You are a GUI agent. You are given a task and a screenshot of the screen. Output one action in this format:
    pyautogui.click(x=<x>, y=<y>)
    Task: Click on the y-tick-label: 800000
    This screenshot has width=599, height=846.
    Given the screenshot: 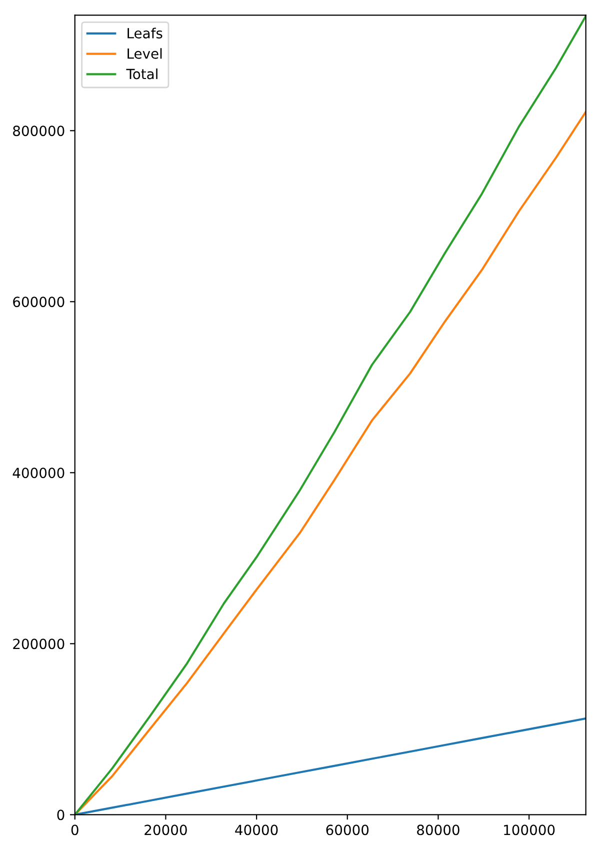 What is the action you would take?
    pyautogui.click(x=38, y=131)
    